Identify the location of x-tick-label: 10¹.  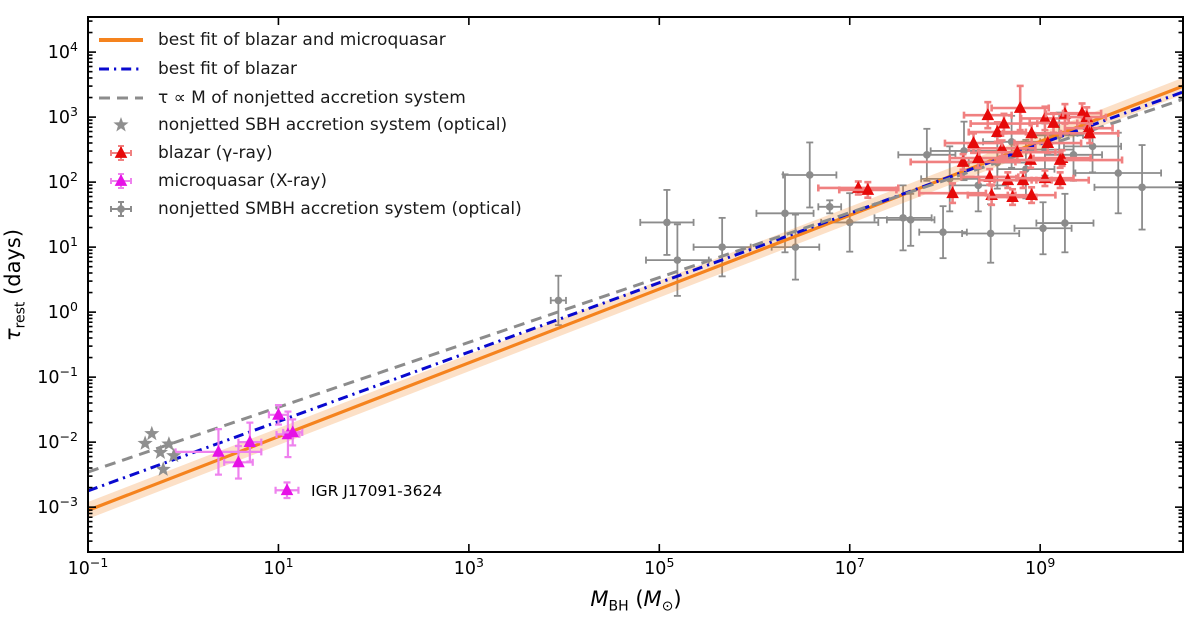
(278, 567).